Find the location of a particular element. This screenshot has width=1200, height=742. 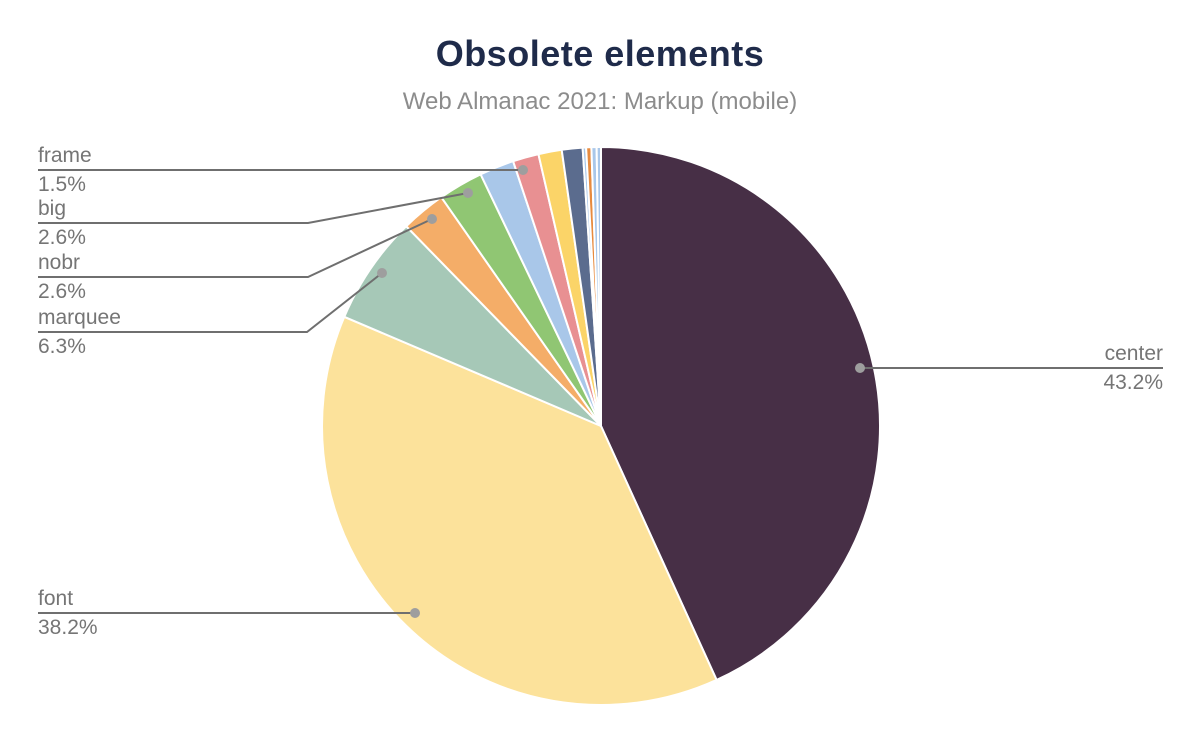

big-callout-name: big is located at coordinates (52, 208).